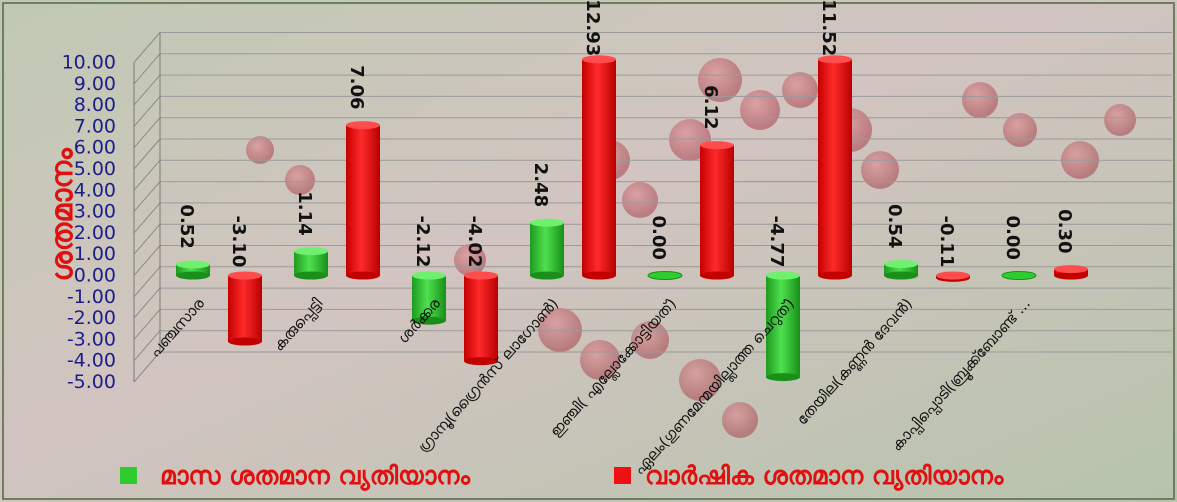 Image resolution: width=1177 pixels, height=502 pixels. Describe the element at coordinates (540, 185) in the screenshot. I see `value-label-monthly-3: 2.48` at that location.